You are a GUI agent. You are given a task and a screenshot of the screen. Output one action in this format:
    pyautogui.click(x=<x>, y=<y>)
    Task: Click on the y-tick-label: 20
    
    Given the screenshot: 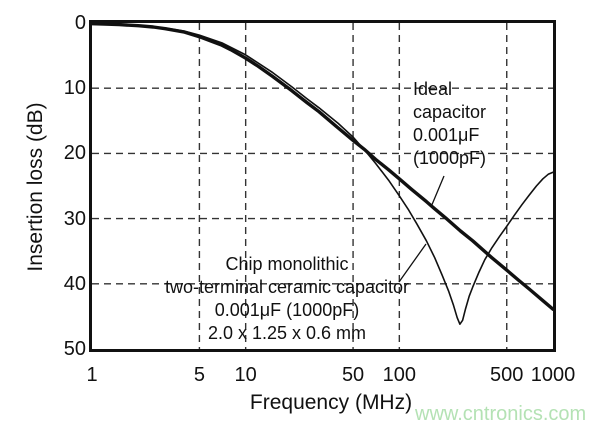 What is the action you would take?
    pyautogui.click(x=74, y=153)
    